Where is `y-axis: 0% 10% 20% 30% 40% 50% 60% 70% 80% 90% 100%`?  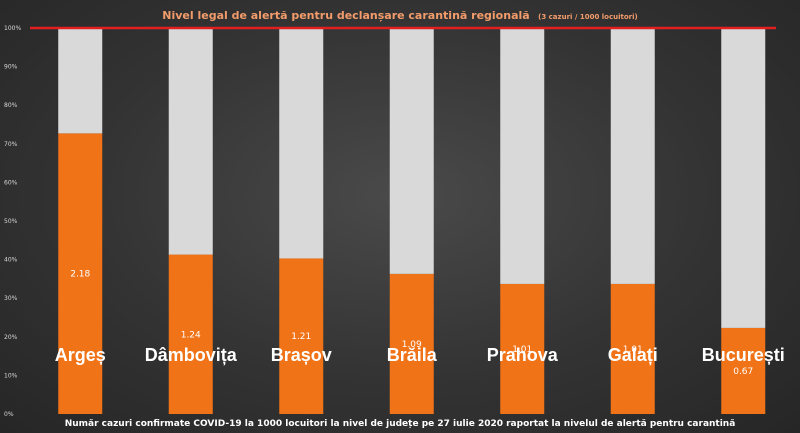 y-axis: 0% 10% 20% 30% 40% 50% 60% 70% 80% 90% 100% is located at coordinates (12, 221).